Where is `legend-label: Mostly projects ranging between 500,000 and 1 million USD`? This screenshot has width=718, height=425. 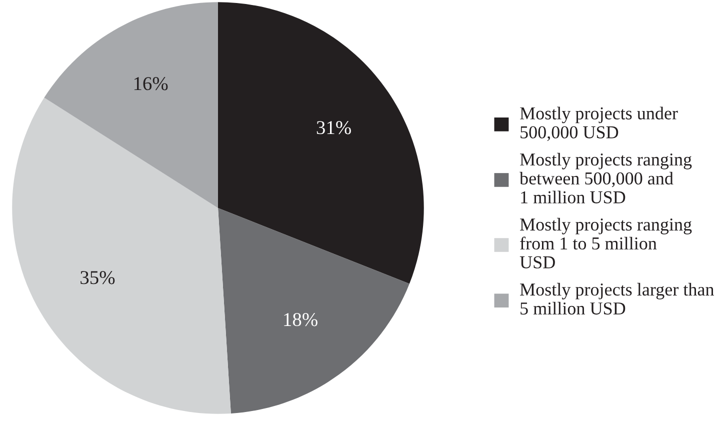 legend-label: Mostly projects ranging between 500,000 and 1 million USD is located at coordinates (606, 178).